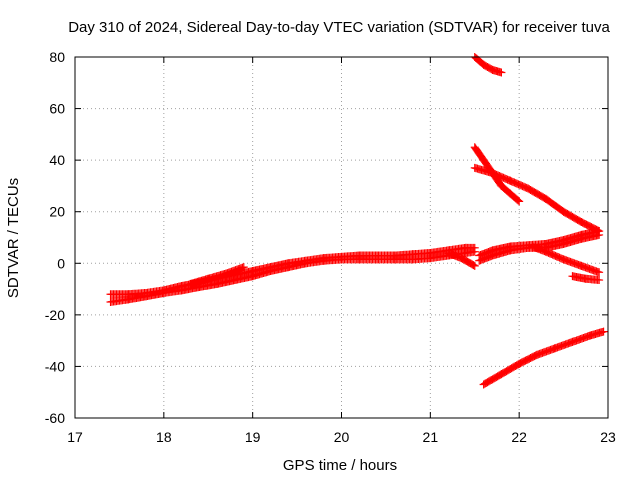 This screenshot has height=480, width=640. Describe the element at coordinates (608, 437) in the screenshot. I see `x-tick-label: 23` at that location.